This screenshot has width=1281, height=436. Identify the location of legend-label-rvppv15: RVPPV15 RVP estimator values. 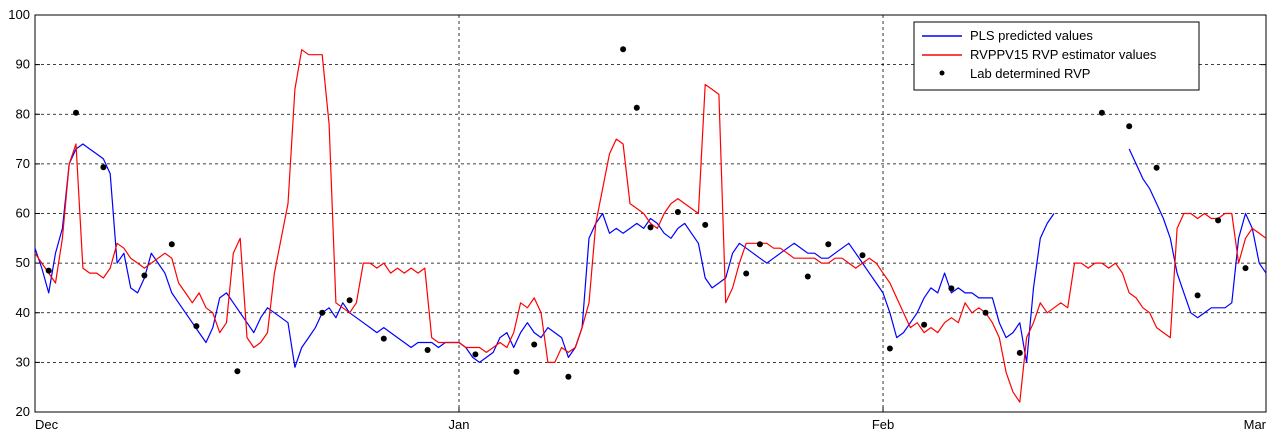
(1063, 54).